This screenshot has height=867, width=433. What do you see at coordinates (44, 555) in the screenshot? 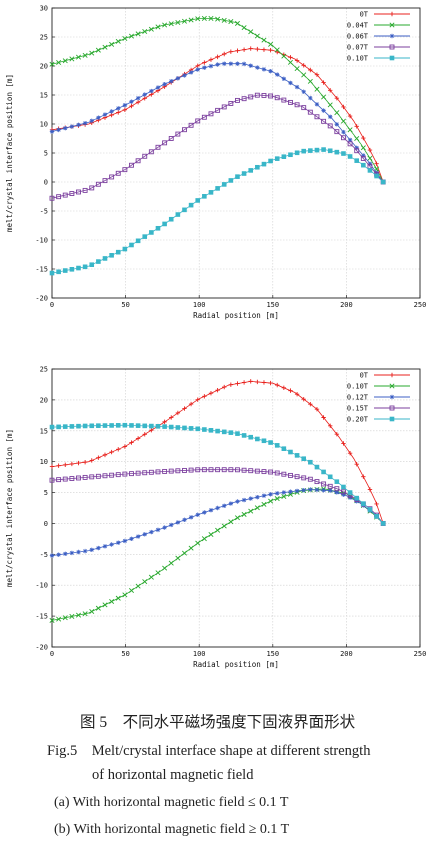
I see `y-tick-label: -5` at bounding box center [44, 555].